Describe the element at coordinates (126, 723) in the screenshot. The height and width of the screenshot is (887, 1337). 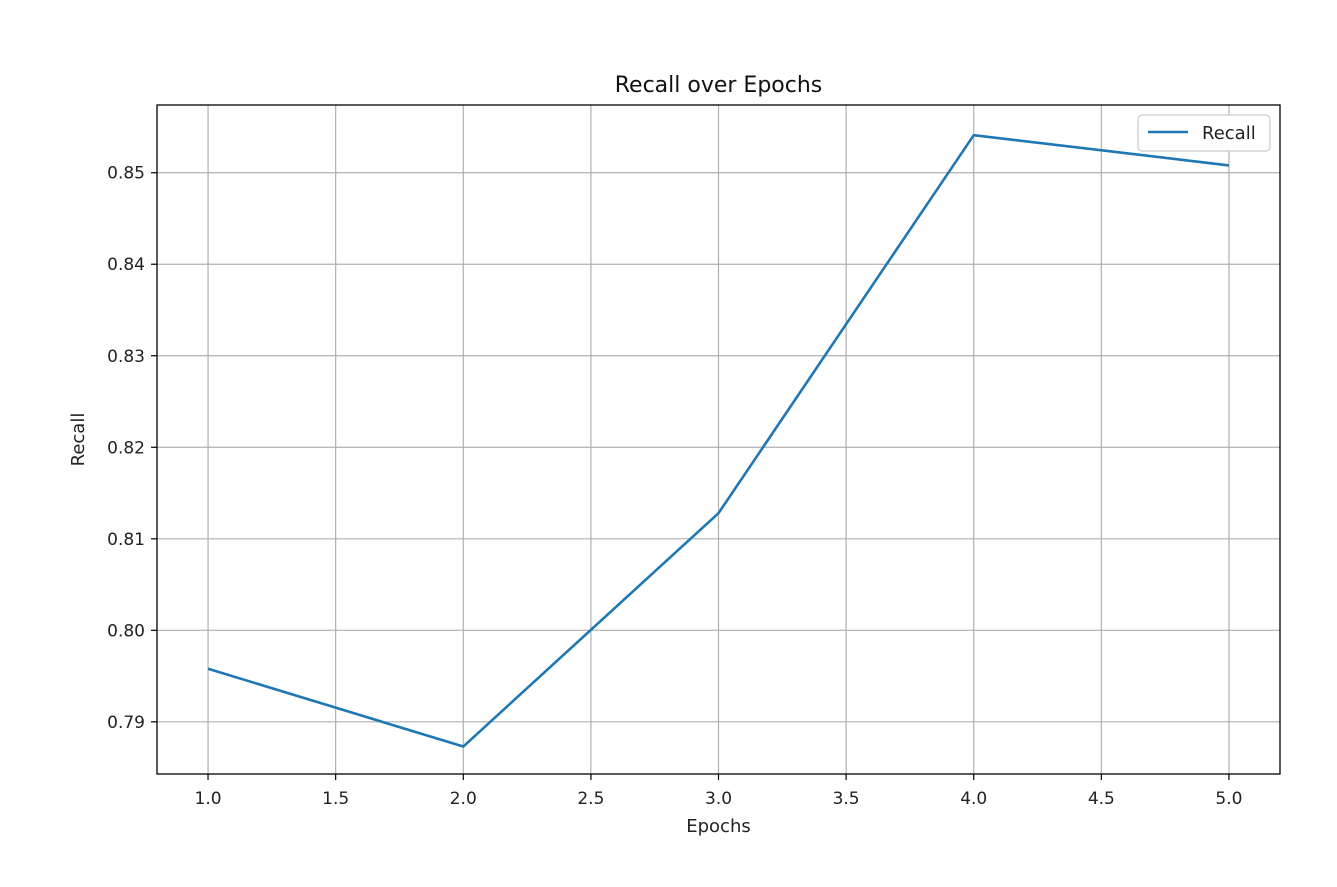
I see `y-tick-label: 0.79` at that location.